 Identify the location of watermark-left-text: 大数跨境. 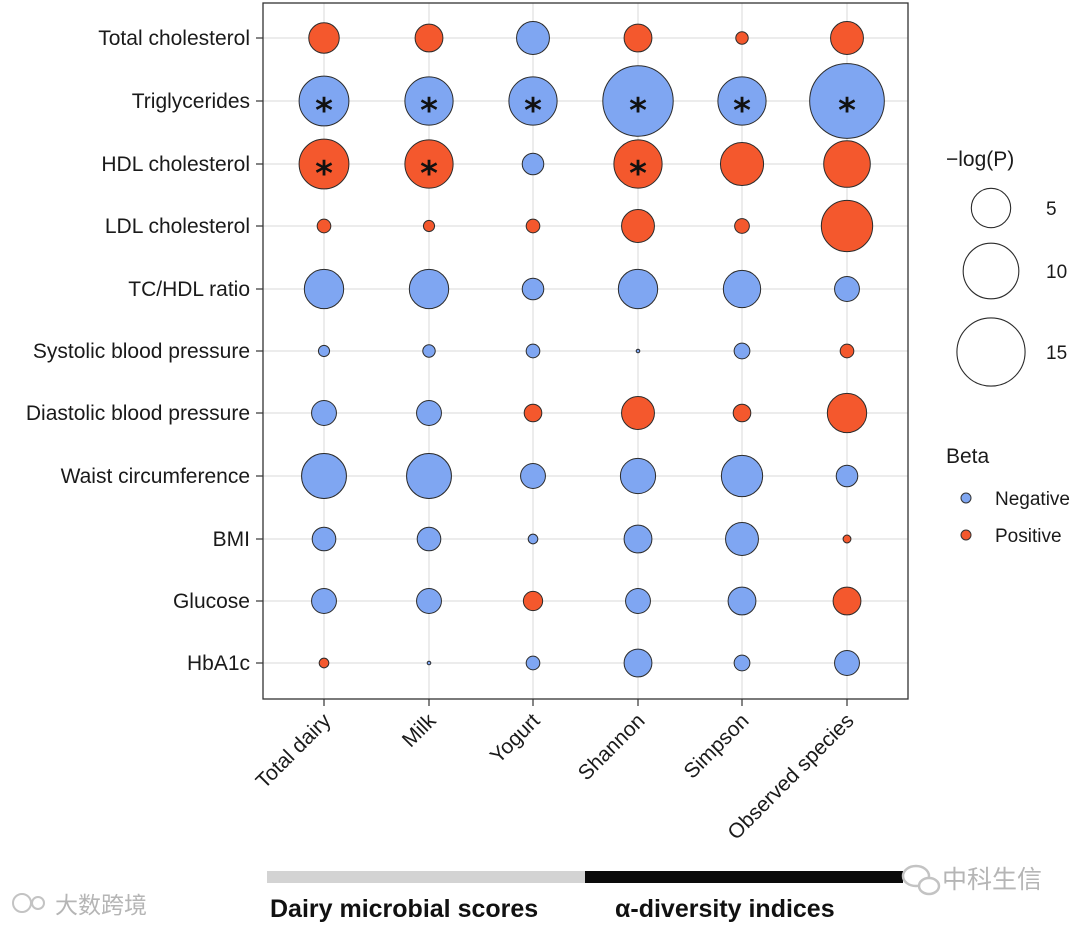
(101, 906).